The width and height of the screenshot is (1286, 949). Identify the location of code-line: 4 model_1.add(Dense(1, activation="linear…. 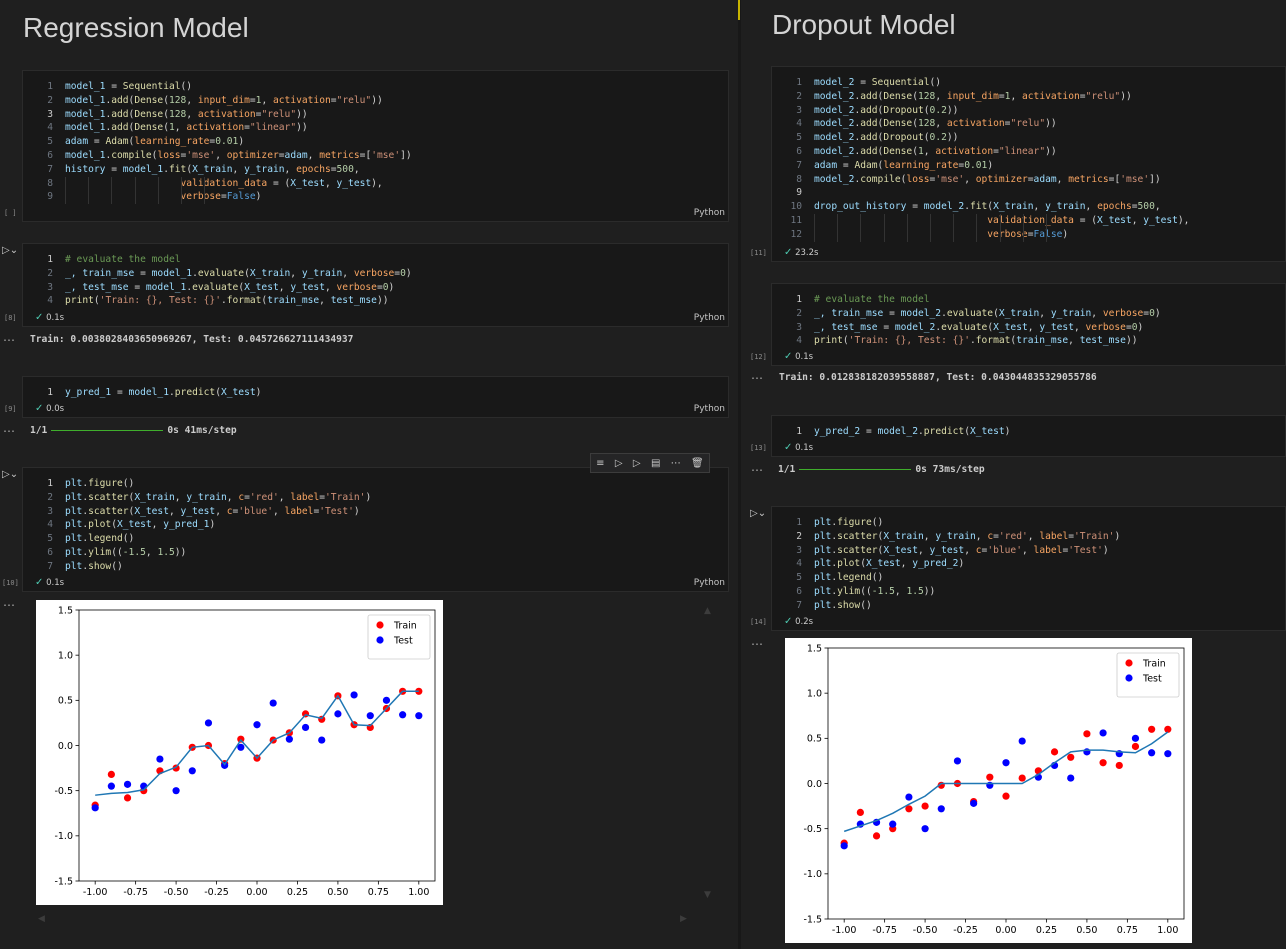
(217, 128).